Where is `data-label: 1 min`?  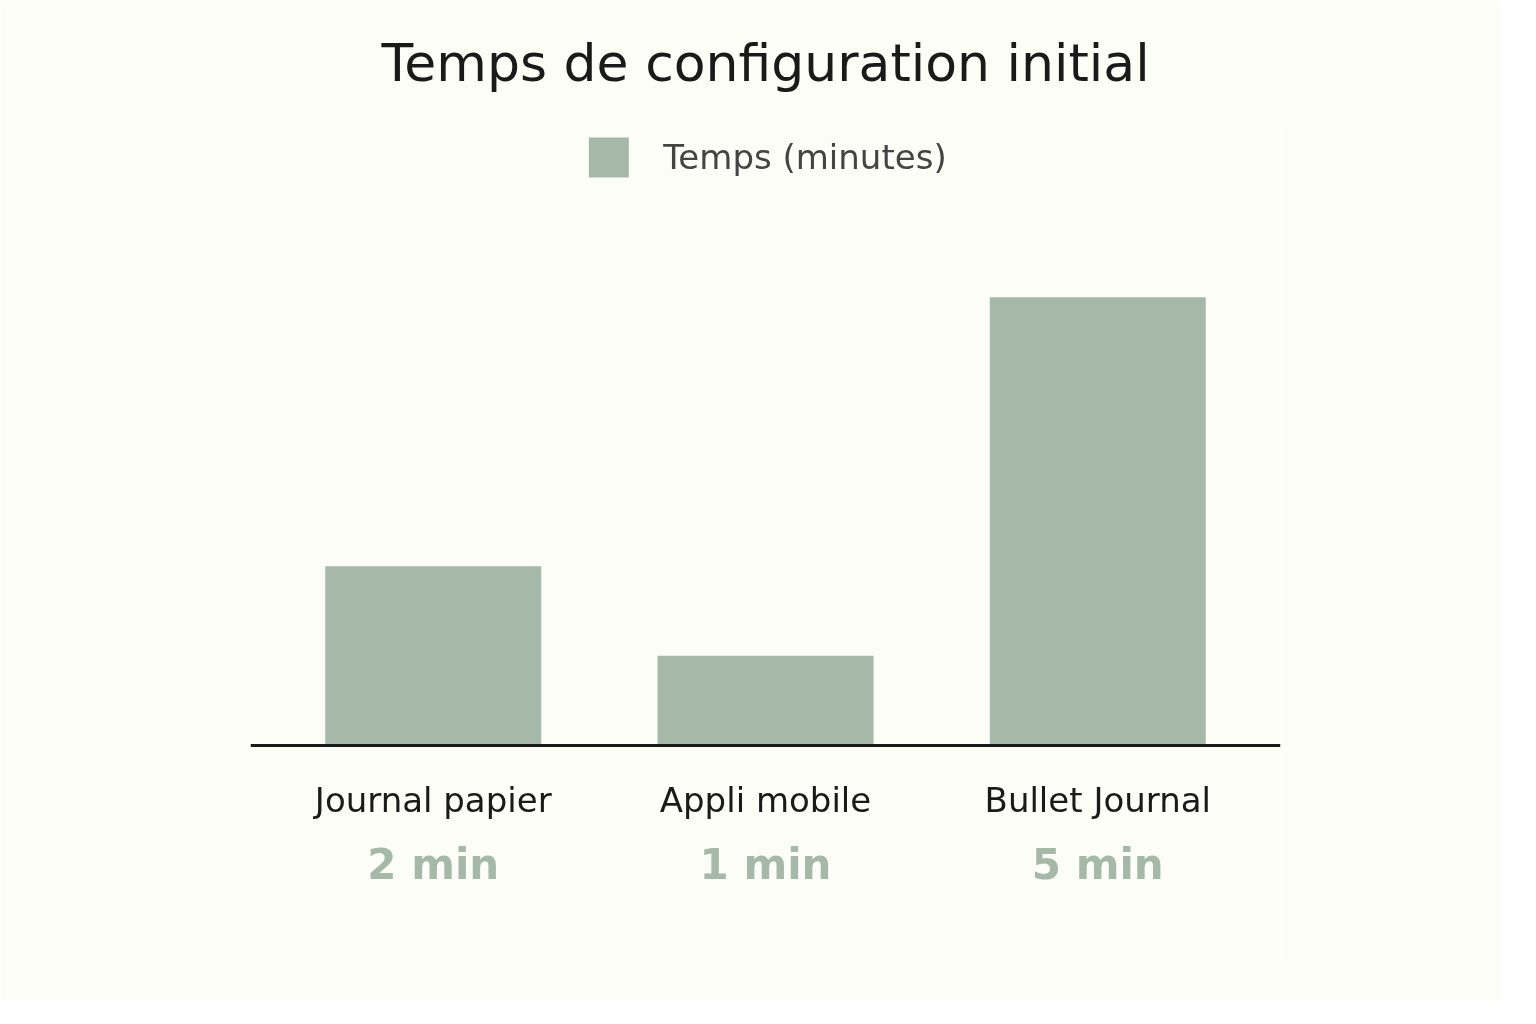 data-label: 1 min is located at coordinates (765, 865).